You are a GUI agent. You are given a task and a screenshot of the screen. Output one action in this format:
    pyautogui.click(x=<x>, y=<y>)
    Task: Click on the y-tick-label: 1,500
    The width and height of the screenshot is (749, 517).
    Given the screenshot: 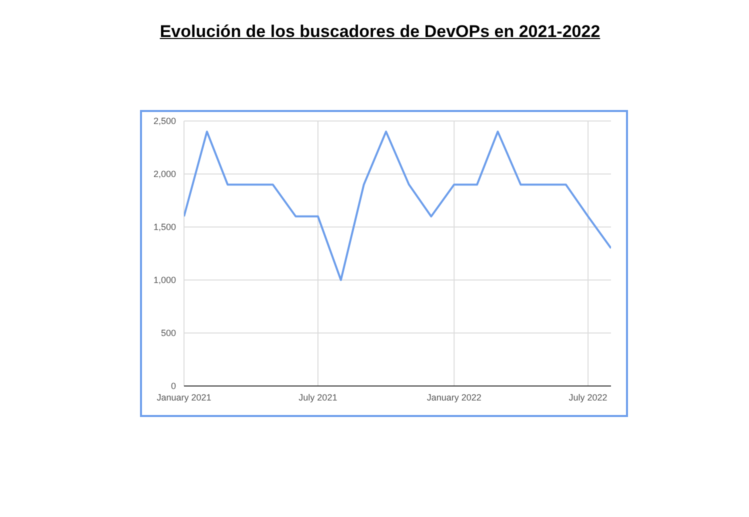 What is the action you would take?
    pyautogui.click(x=164, y=227)
    